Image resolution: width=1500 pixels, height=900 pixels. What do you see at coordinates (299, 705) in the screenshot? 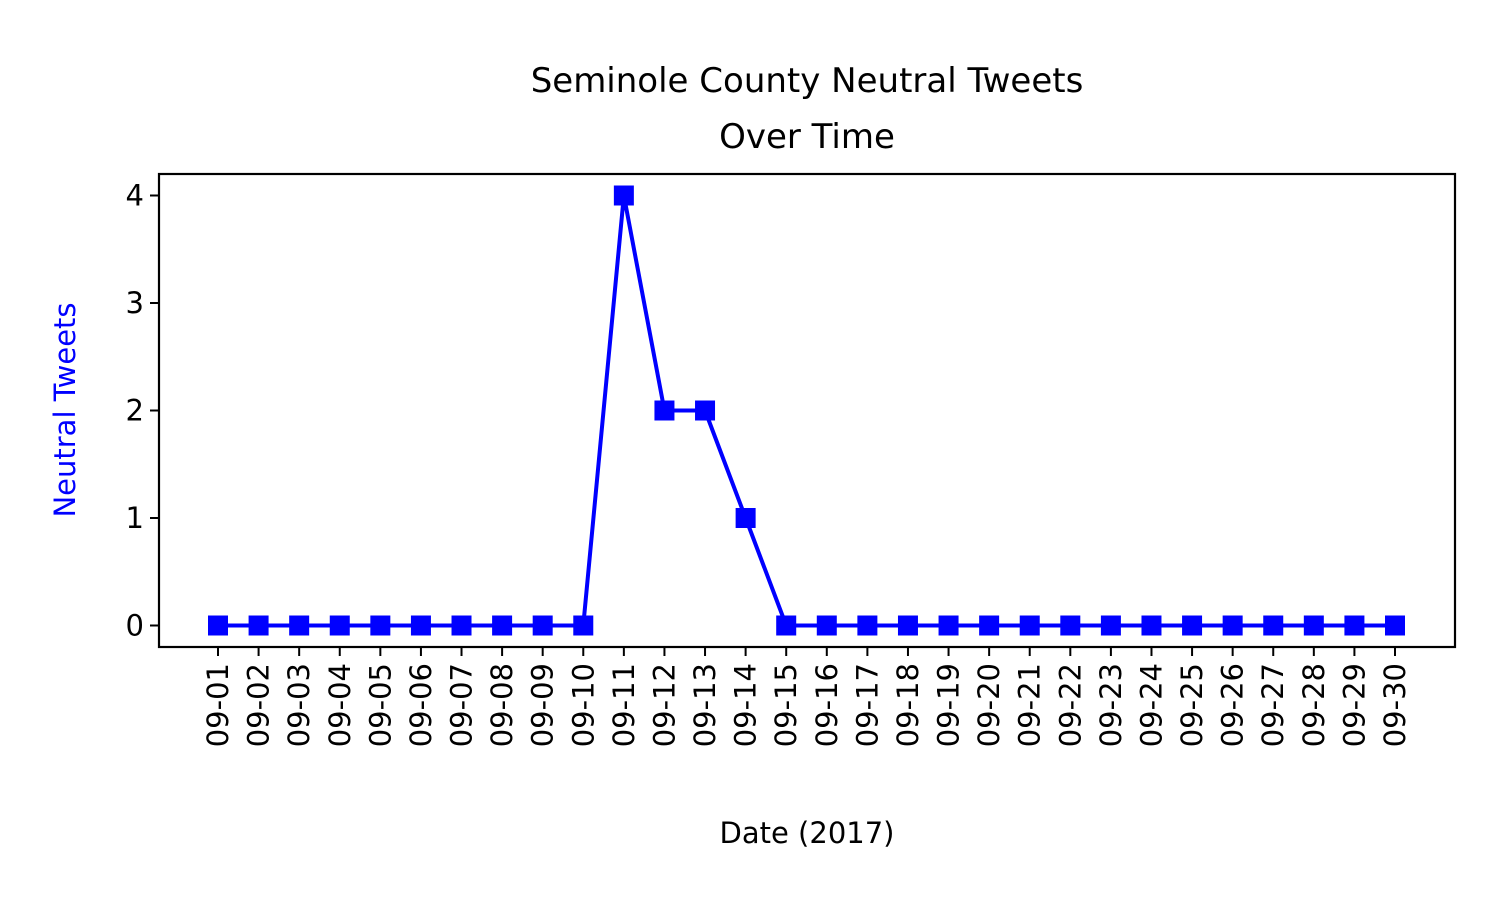
I see `x-tick-label: 09-03` at bounding box center [299, 705].